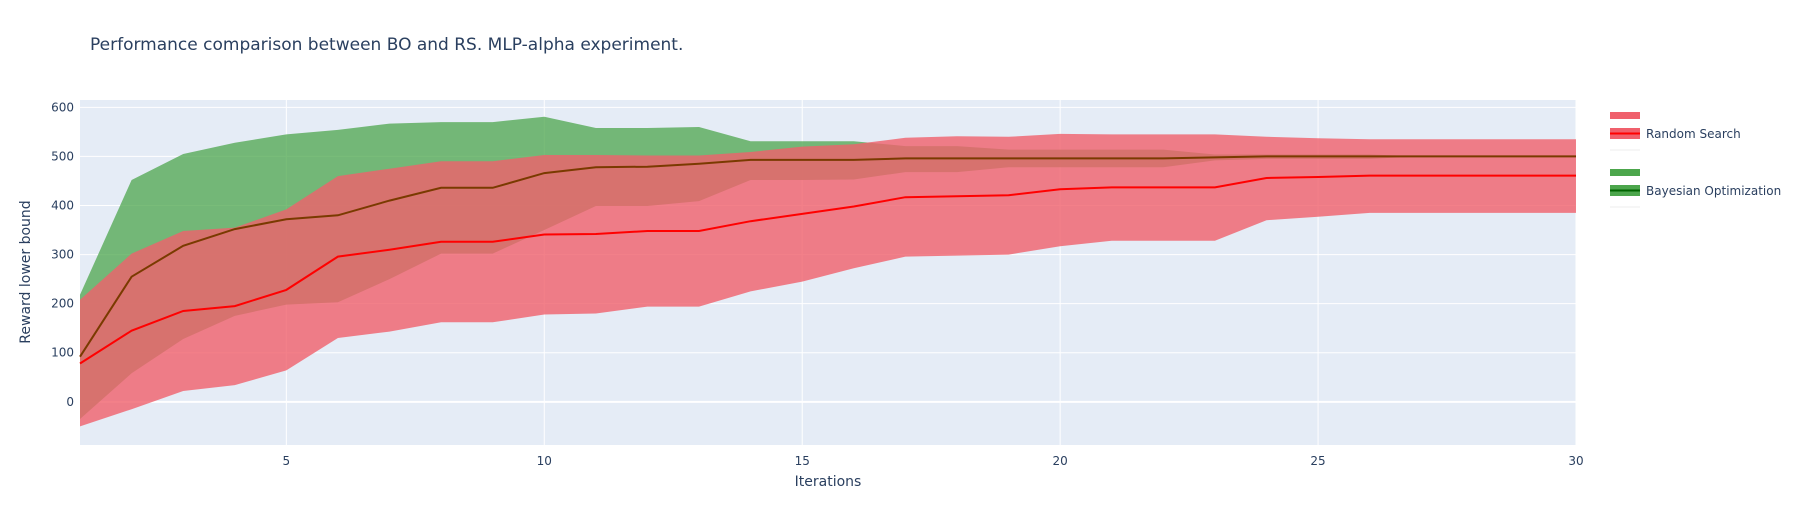 This screenshot has height=529, width=1798. Describe the element at coordinates (1693, 134) in the screenshot. I see `rs-legend-legend-label: Random Search` at that location.